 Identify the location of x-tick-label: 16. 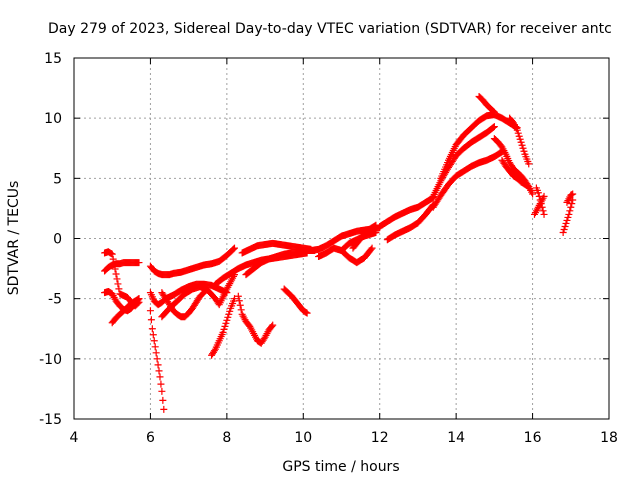
(533, 438).